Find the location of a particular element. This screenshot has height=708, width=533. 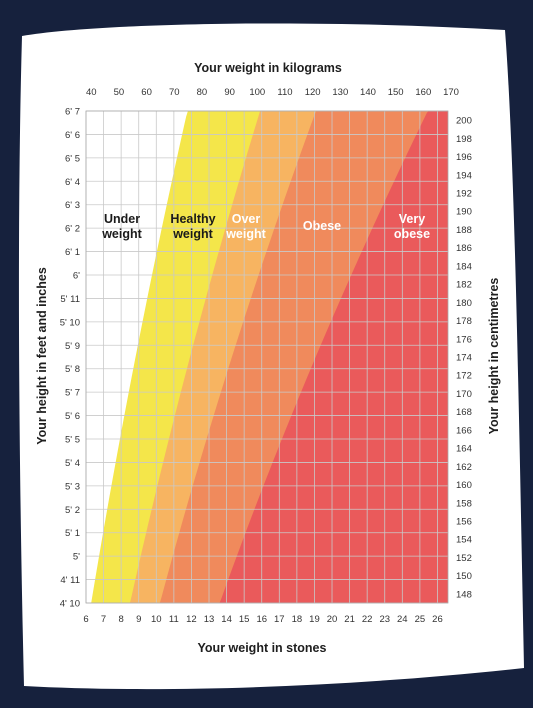

tick-feet-label: 5' 9 is located at coordinates (72, 346).